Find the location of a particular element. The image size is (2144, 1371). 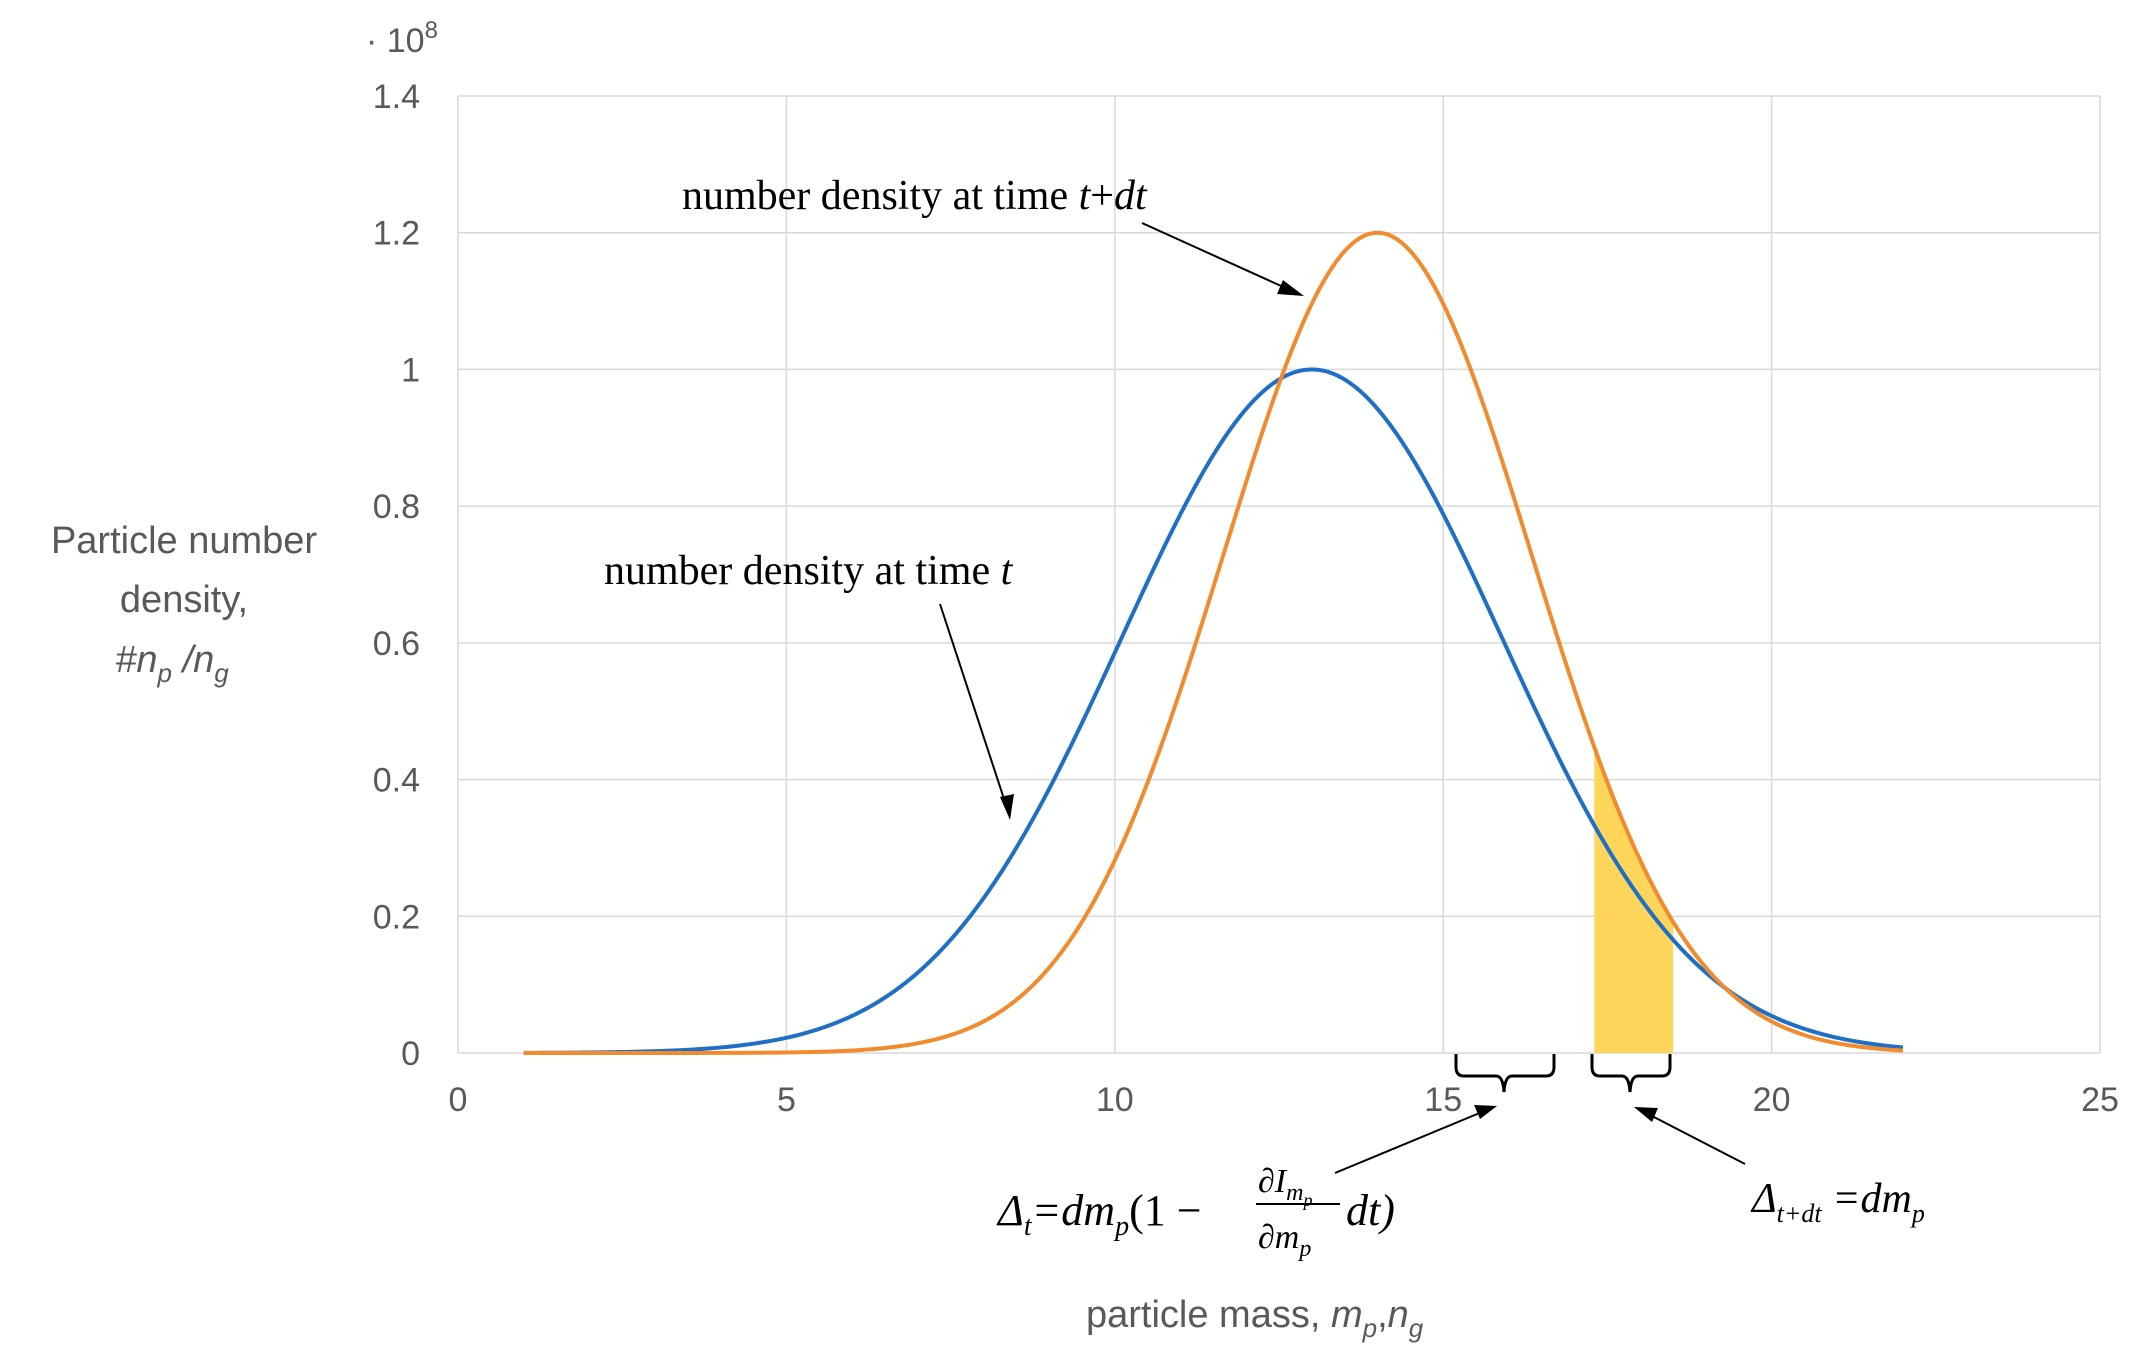

highlight-band is located at coordinates (1634, 899).